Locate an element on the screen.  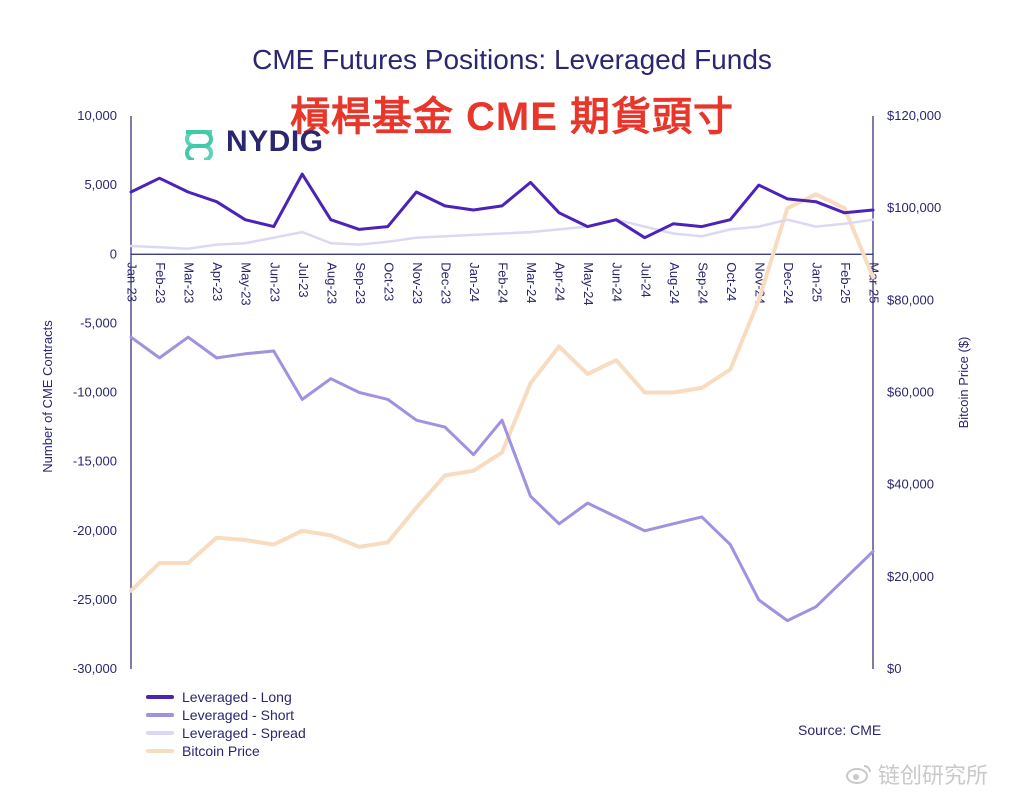
x-tick-label: Mar-23 is located at coordinates (189, 282).